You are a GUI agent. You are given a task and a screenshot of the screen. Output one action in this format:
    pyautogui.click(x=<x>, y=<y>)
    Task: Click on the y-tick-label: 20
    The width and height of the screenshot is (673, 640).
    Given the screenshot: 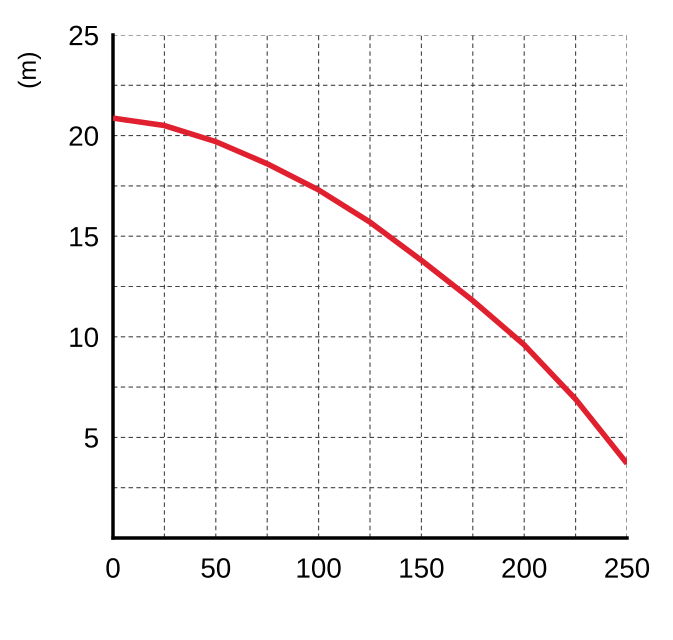 What is the action you would take?
    pyautogui.click(x=84, y=136)
    